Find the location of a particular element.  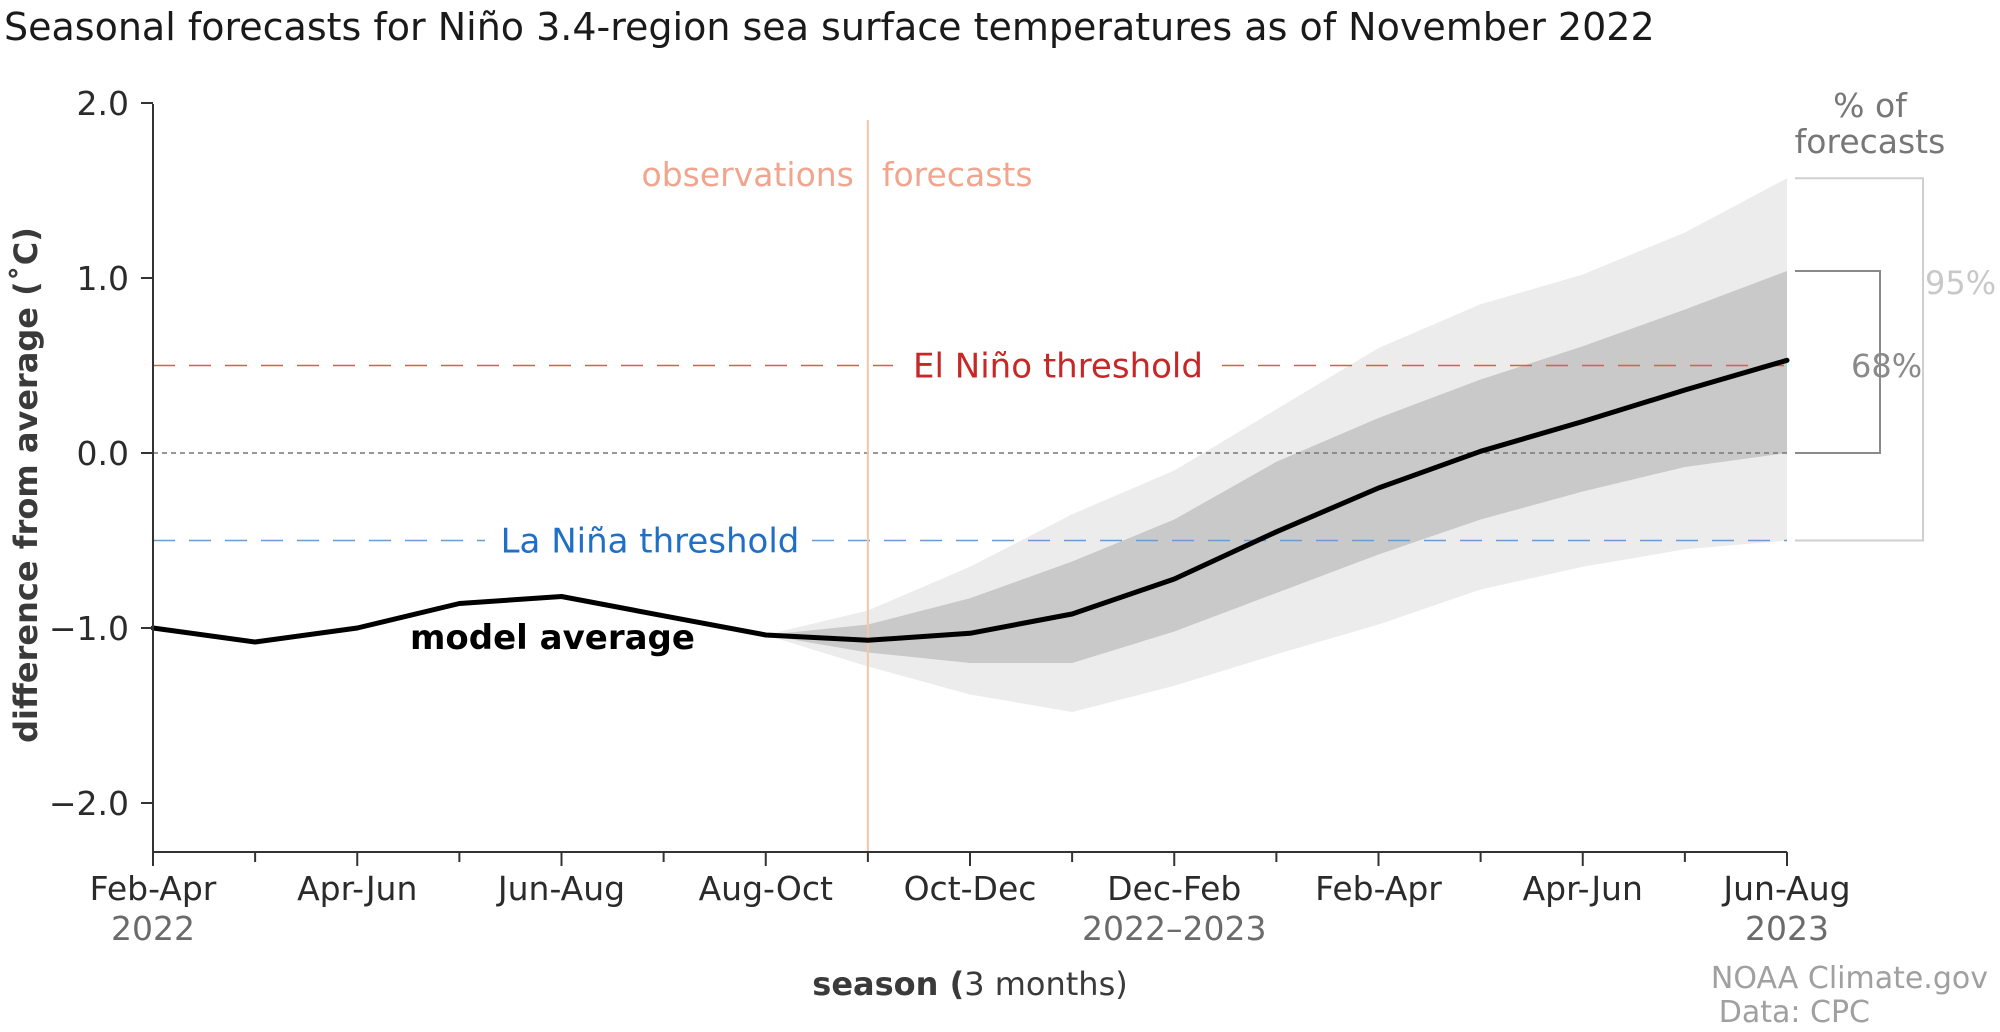

x-tick-label: Dec-Feb is located at coordinates (1174, 888).